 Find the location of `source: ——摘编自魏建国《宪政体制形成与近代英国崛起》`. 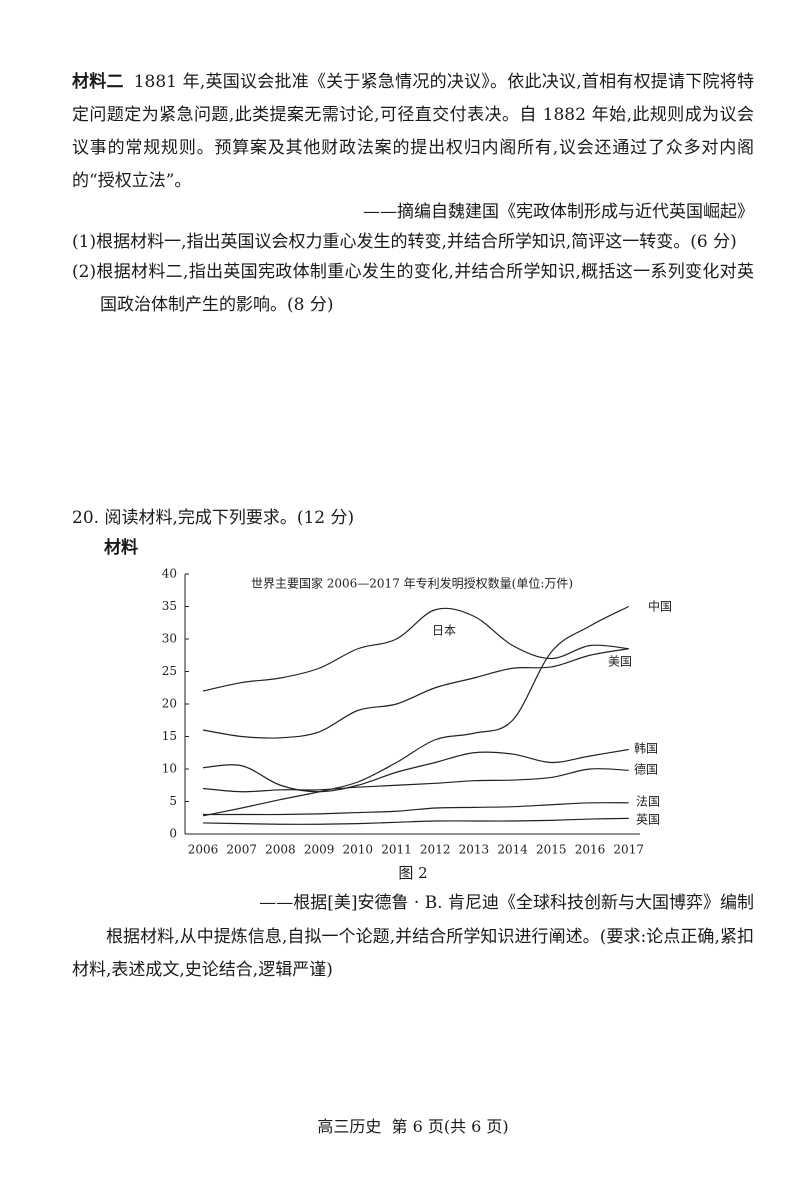

source: ——摘编自魏建国《宪政体制形成与近代英国崛起》 is located at coordinates (558, 212).